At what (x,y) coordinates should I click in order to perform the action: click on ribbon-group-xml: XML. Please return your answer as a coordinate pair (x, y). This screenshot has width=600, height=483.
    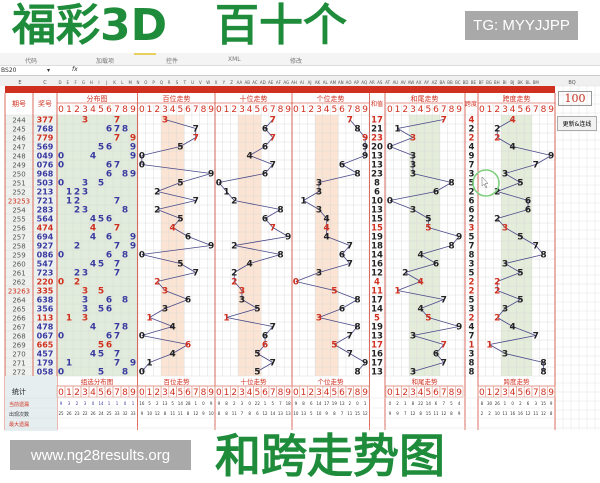
    Looking at the image, I should click on (234, 59).